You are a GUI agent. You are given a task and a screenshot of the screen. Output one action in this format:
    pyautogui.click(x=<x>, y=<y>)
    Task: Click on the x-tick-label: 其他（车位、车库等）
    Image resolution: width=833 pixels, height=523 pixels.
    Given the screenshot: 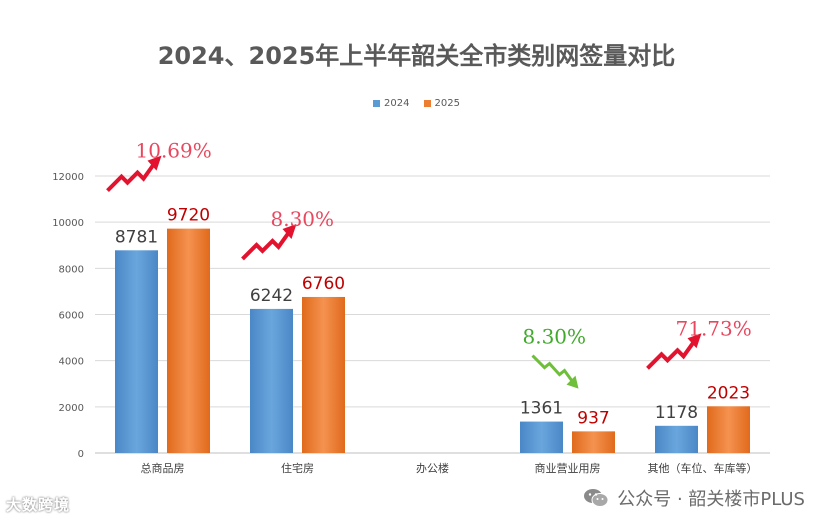 What is the action you would take?
    pyautogui.click(x=703, y=468)
    